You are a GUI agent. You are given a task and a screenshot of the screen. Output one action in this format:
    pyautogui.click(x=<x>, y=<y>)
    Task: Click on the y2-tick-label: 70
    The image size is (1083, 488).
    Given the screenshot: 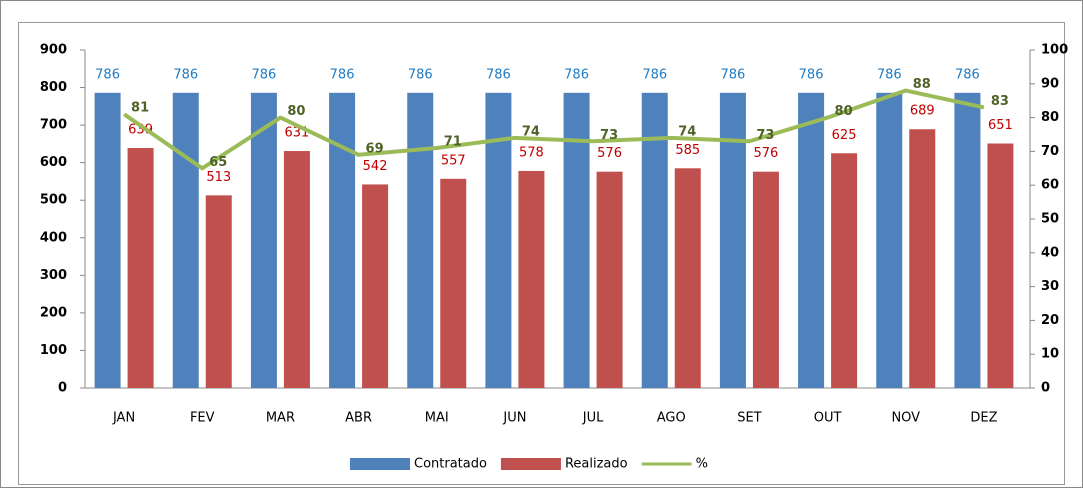 What is the action you would take?
    pyautogui.click(x=1050, y=151)
    